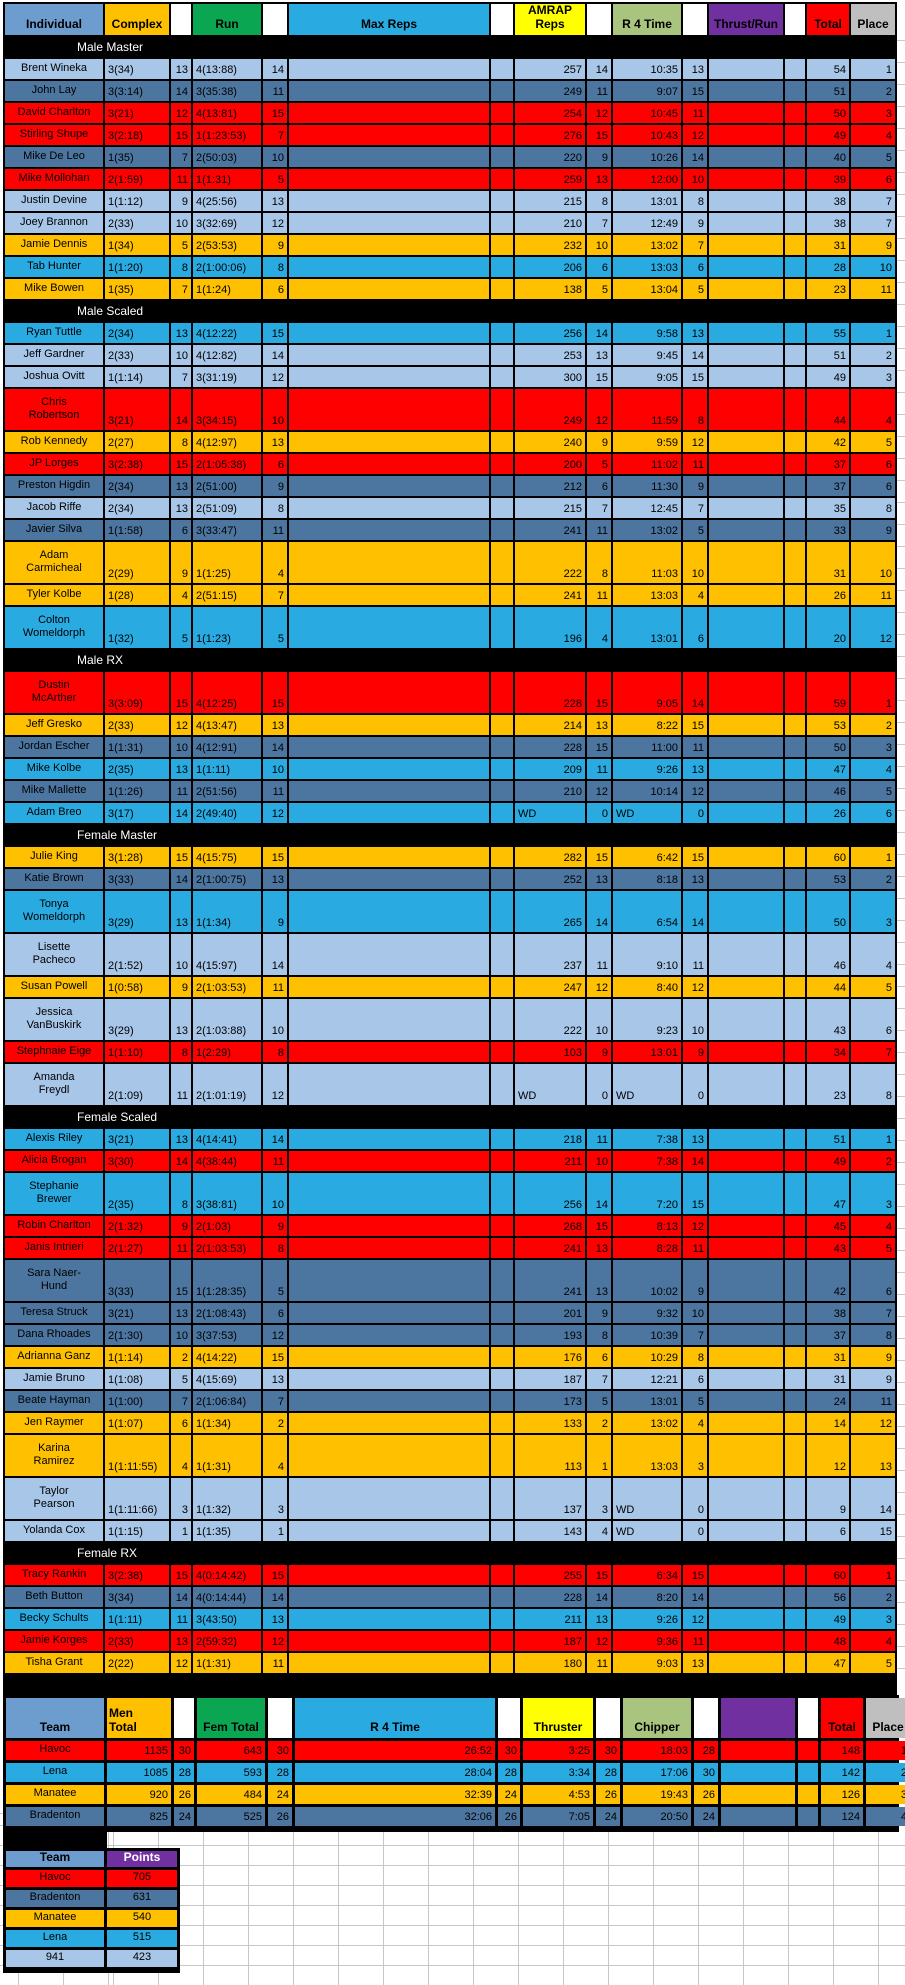  What do you see at coordinates (599, 1423) in the screenshot?
I see `cell-amrap-rank: 2` at bounding box center [599, 1423].